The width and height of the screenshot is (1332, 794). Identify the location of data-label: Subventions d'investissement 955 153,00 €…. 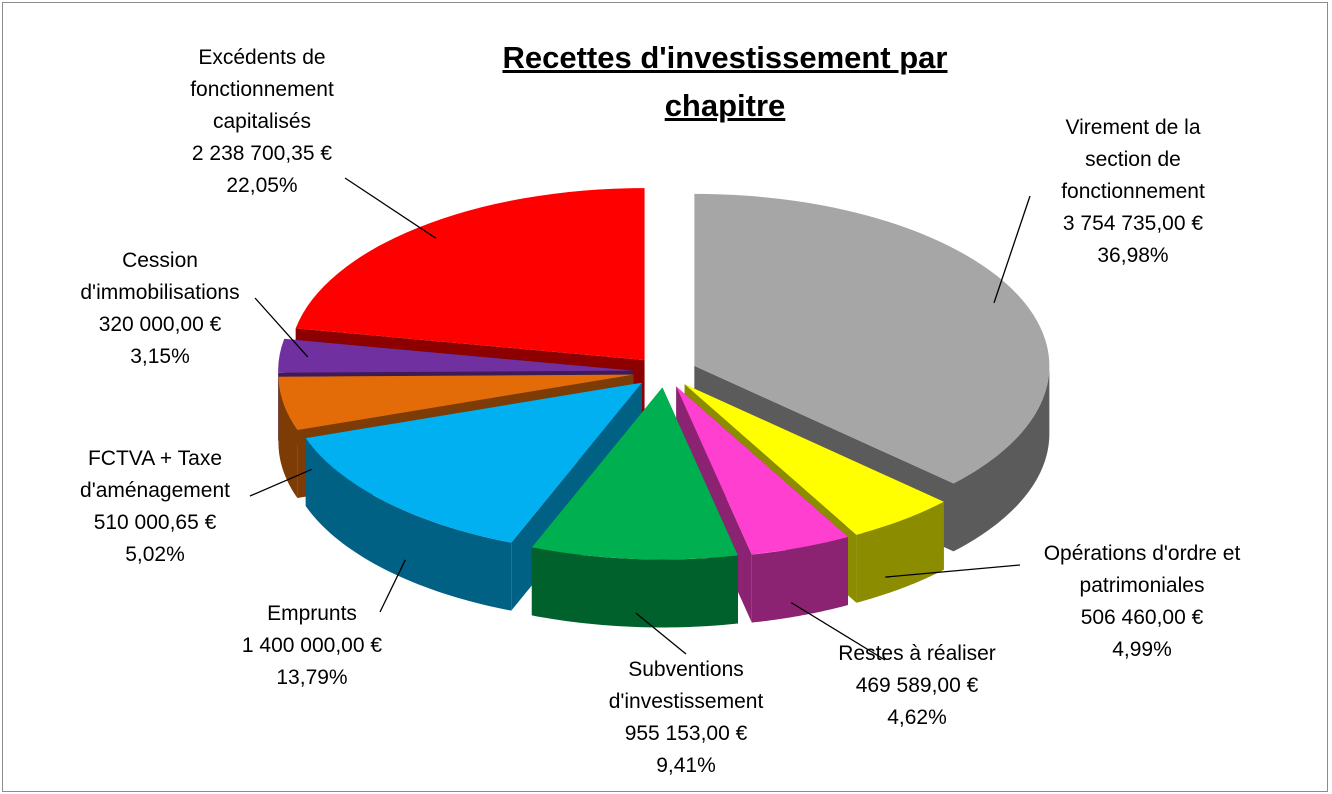
(686, 718).